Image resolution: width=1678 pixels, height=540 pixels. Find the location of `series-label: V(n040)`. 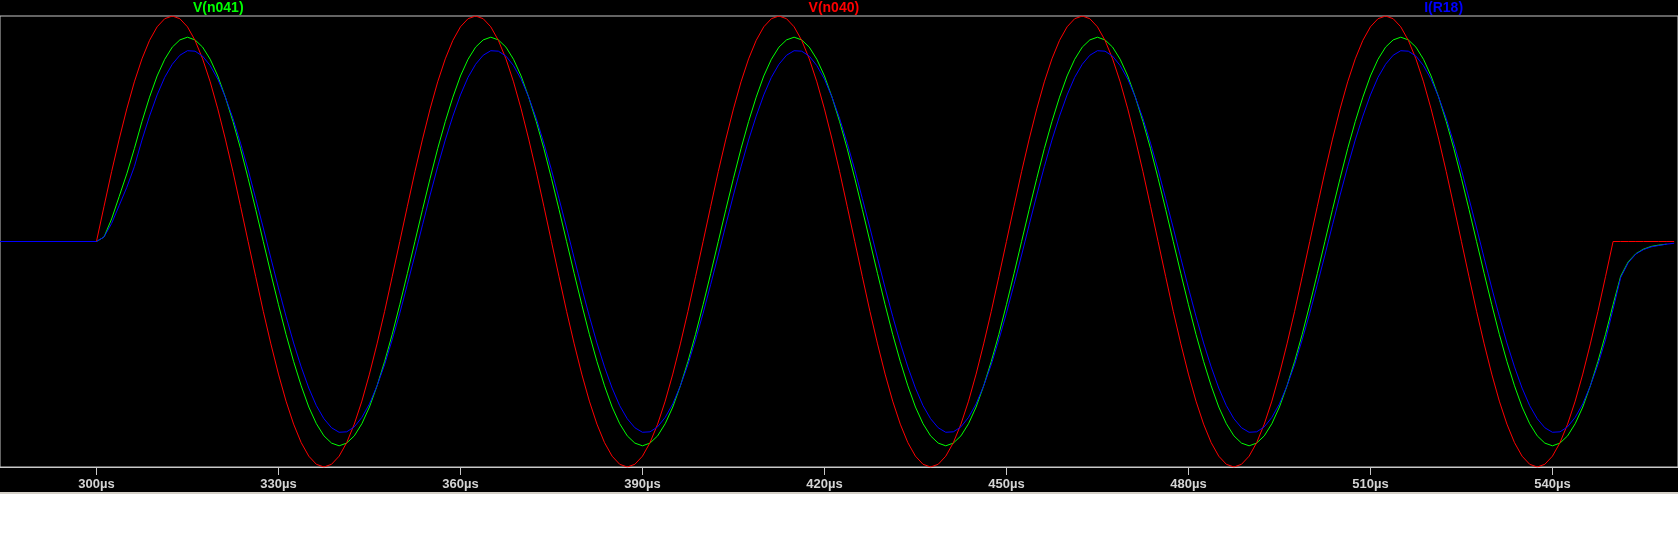

series-label: V(n040) is located at coordinates (834, 7).